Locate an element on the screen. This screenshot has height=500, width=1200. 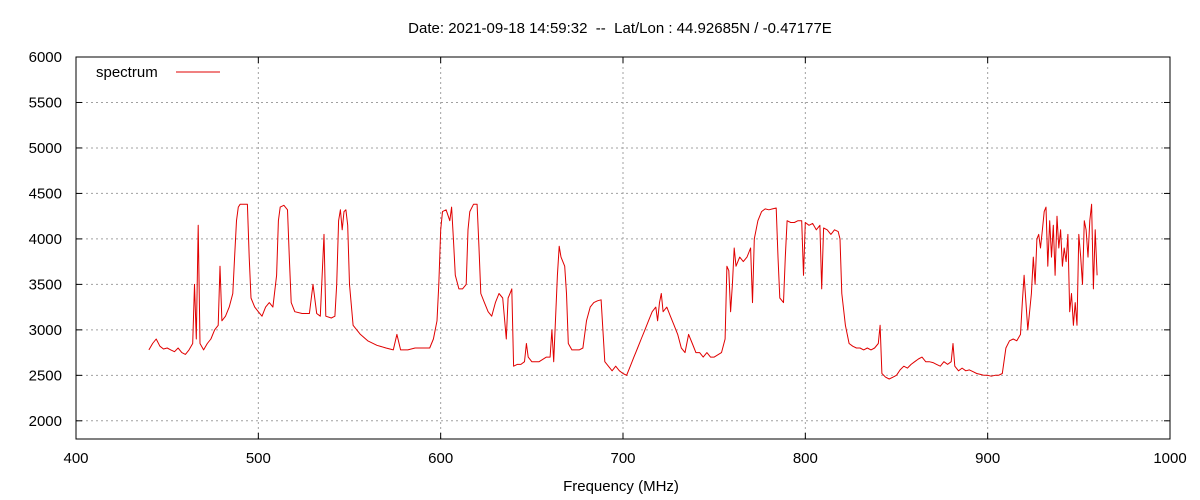
legend: spectrum is located at coordinates (158, 72).